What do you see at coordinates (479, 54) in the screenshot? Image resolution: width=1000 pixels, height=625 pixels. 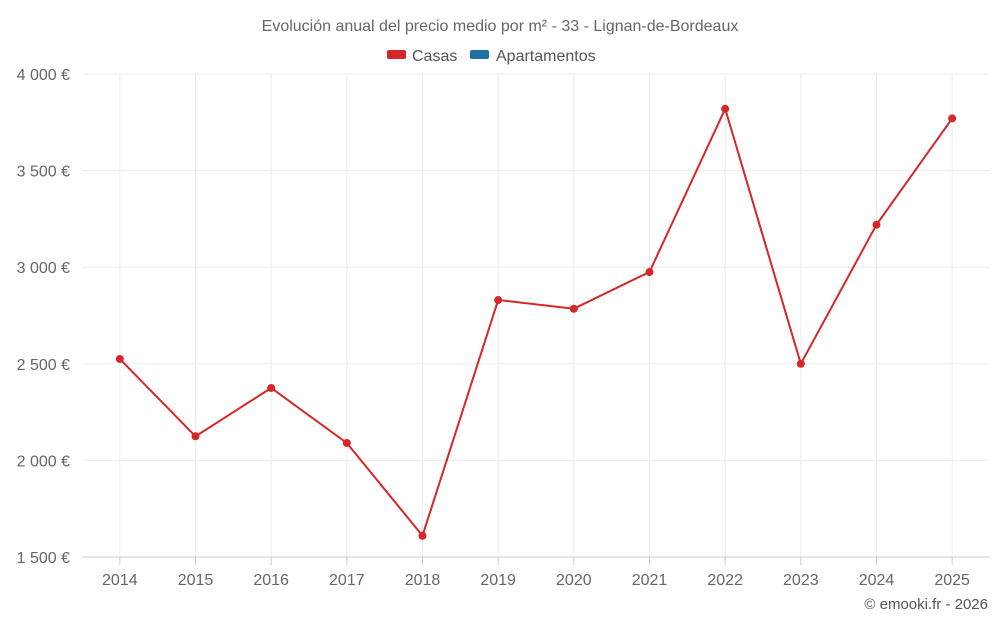 I see `legend-swatch-apartamentos` at bounding box center [479, 54].